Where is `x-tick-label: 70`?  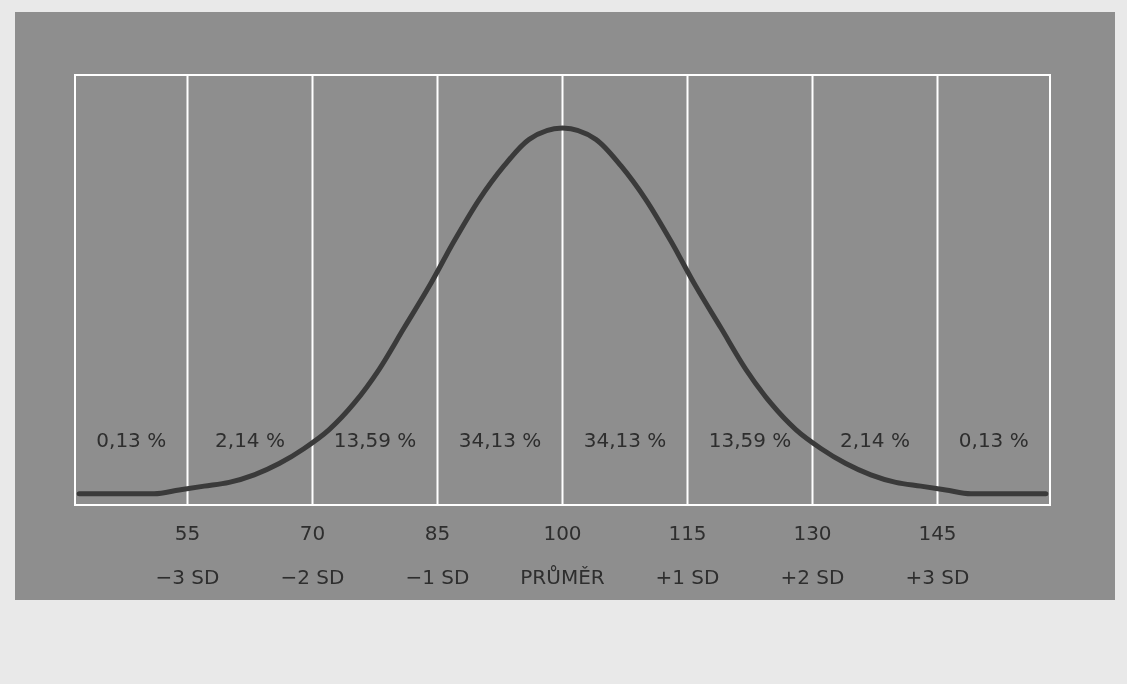
x-tick-label: 70 is located at coordinates (312, 533).